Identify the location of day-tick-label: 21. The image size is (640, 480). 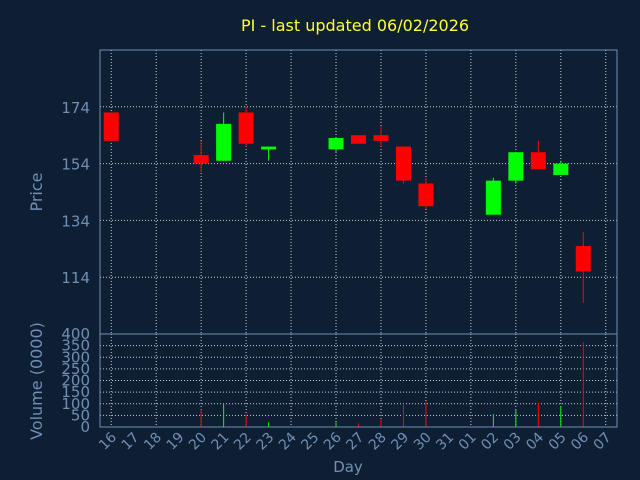
(221, 442).